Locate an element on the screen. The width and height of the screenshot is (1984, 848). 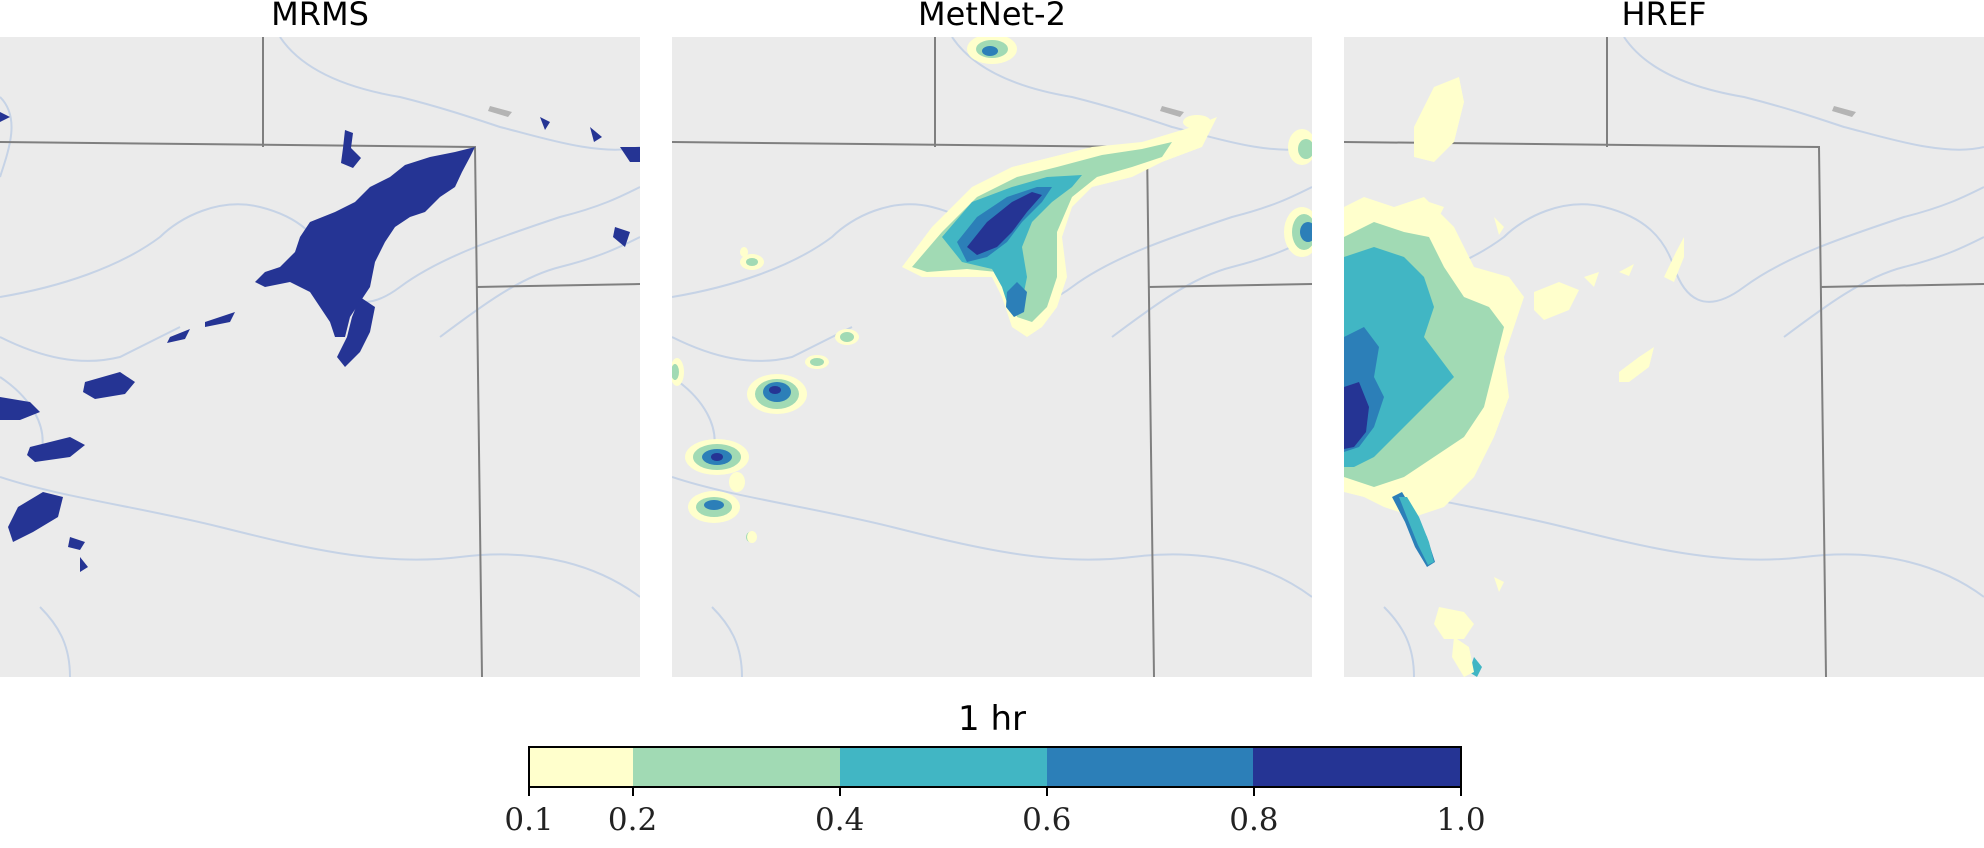
colorbar-tick-label: 1.0 is located at coordinates (1461, 820).